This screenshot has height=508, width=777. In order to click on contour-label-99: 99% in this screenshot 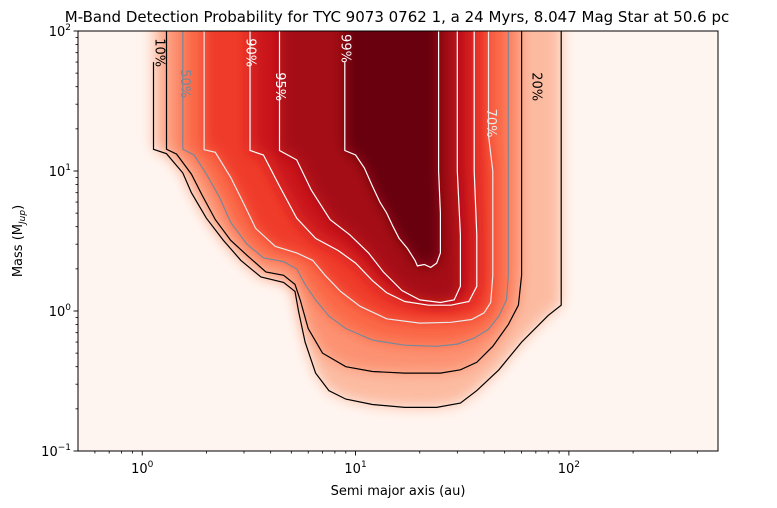, I will do `click(344, 48)`.